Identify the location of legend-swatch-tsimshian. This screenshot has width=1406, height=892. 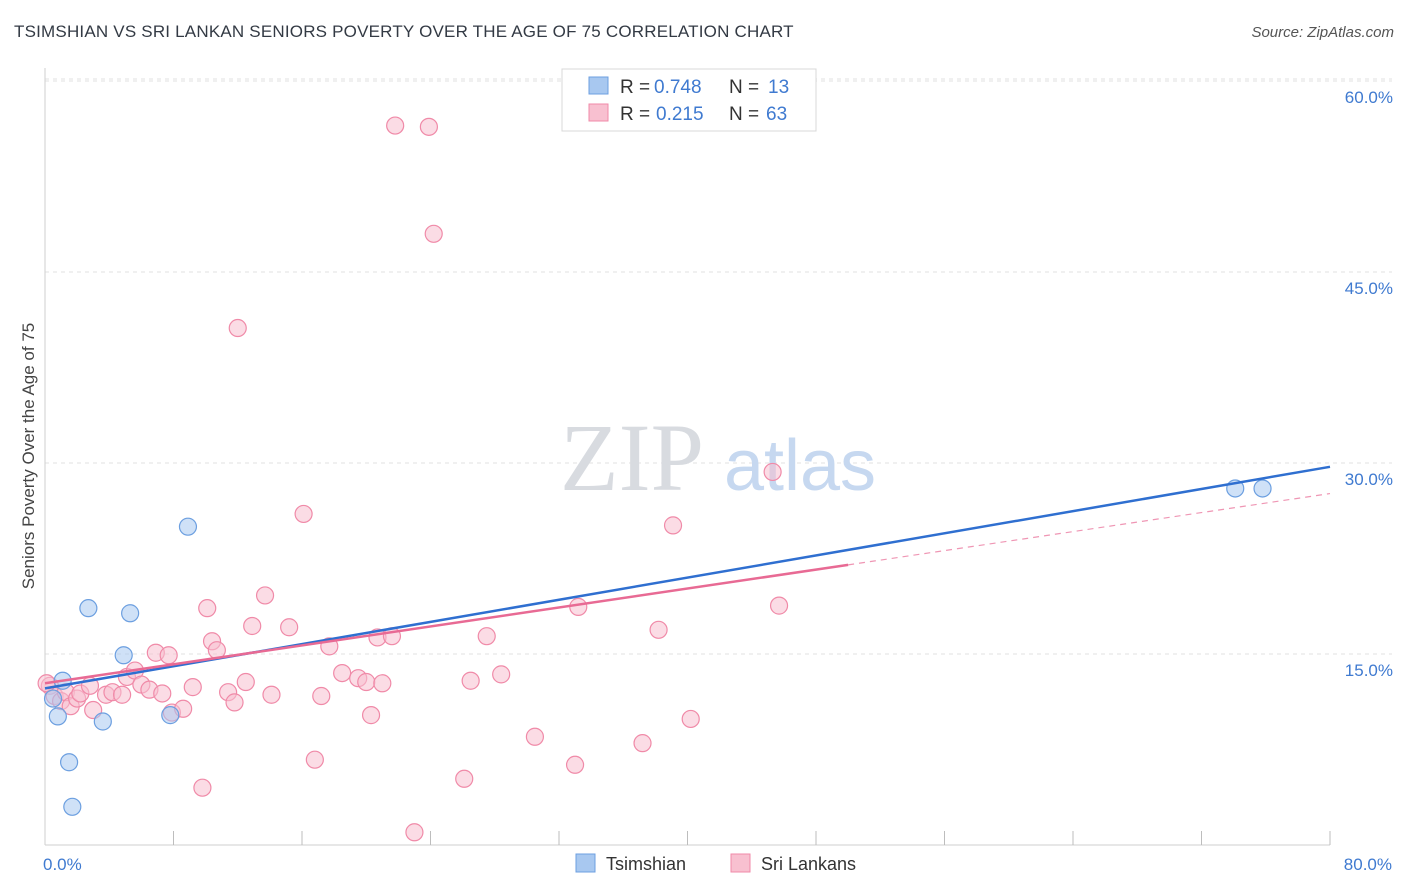
(598, 85).